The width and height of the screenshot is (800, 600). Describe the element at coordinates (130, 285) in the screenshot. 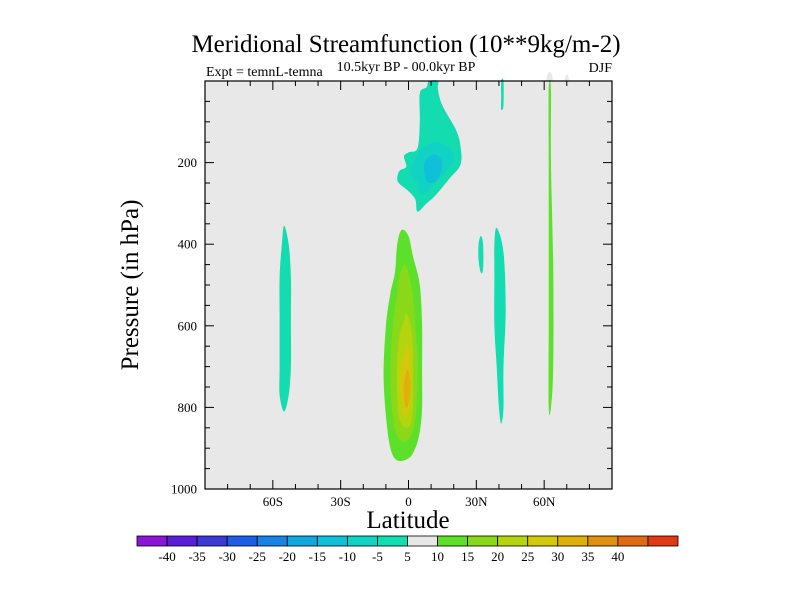

I see `y-axis-label: Pressure (in hPa)` at that location.